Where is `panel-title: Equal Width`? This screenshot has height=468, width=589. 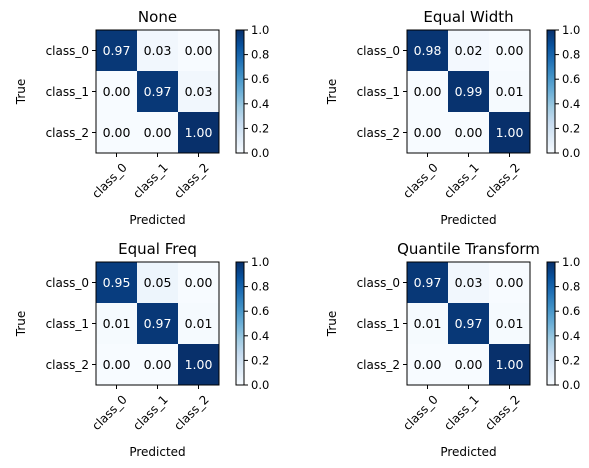 panel-title: Equal Width is located at coordinates (468, 17).